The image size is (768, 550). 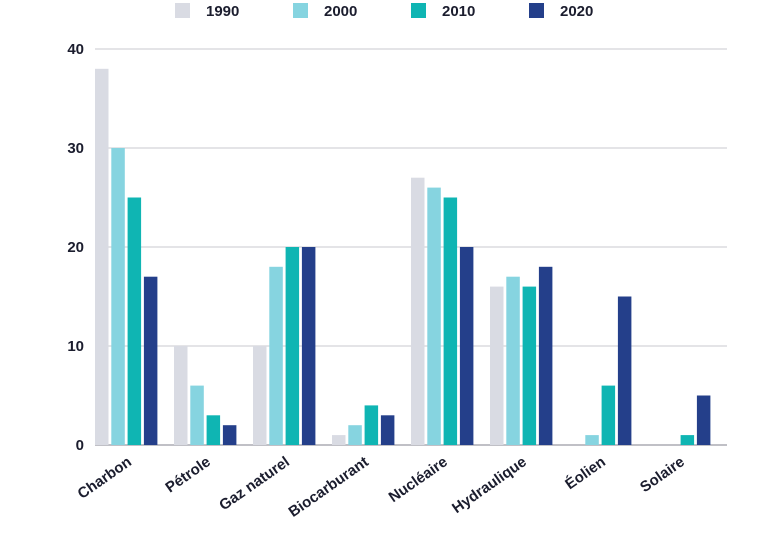 I want to click on legend-swatch-2020, so click(x=536, y=10).